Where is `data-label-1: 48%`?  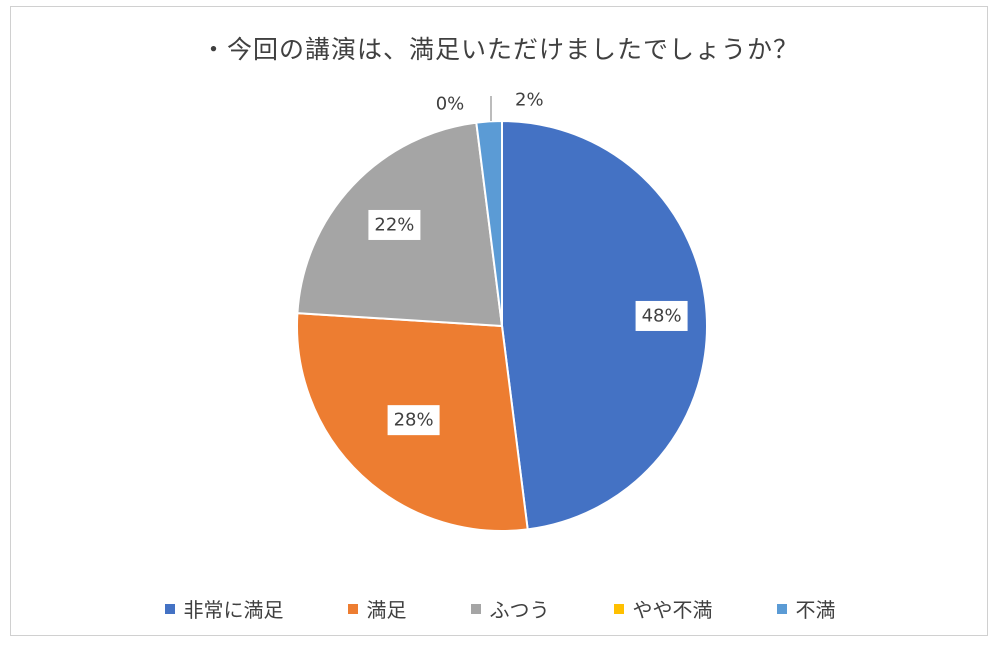 data-label-1: 48% is located at coordinates (661, 315).